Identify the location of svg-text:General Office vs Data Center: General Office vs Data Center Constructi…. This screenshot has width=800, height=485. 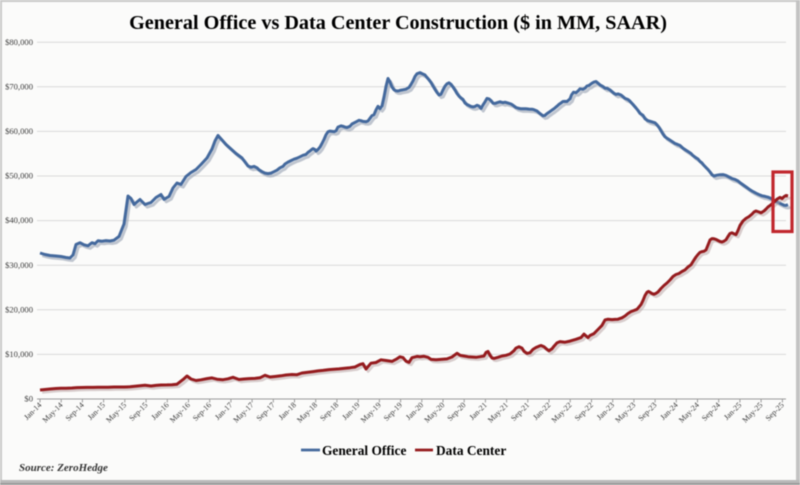
(398, 23).